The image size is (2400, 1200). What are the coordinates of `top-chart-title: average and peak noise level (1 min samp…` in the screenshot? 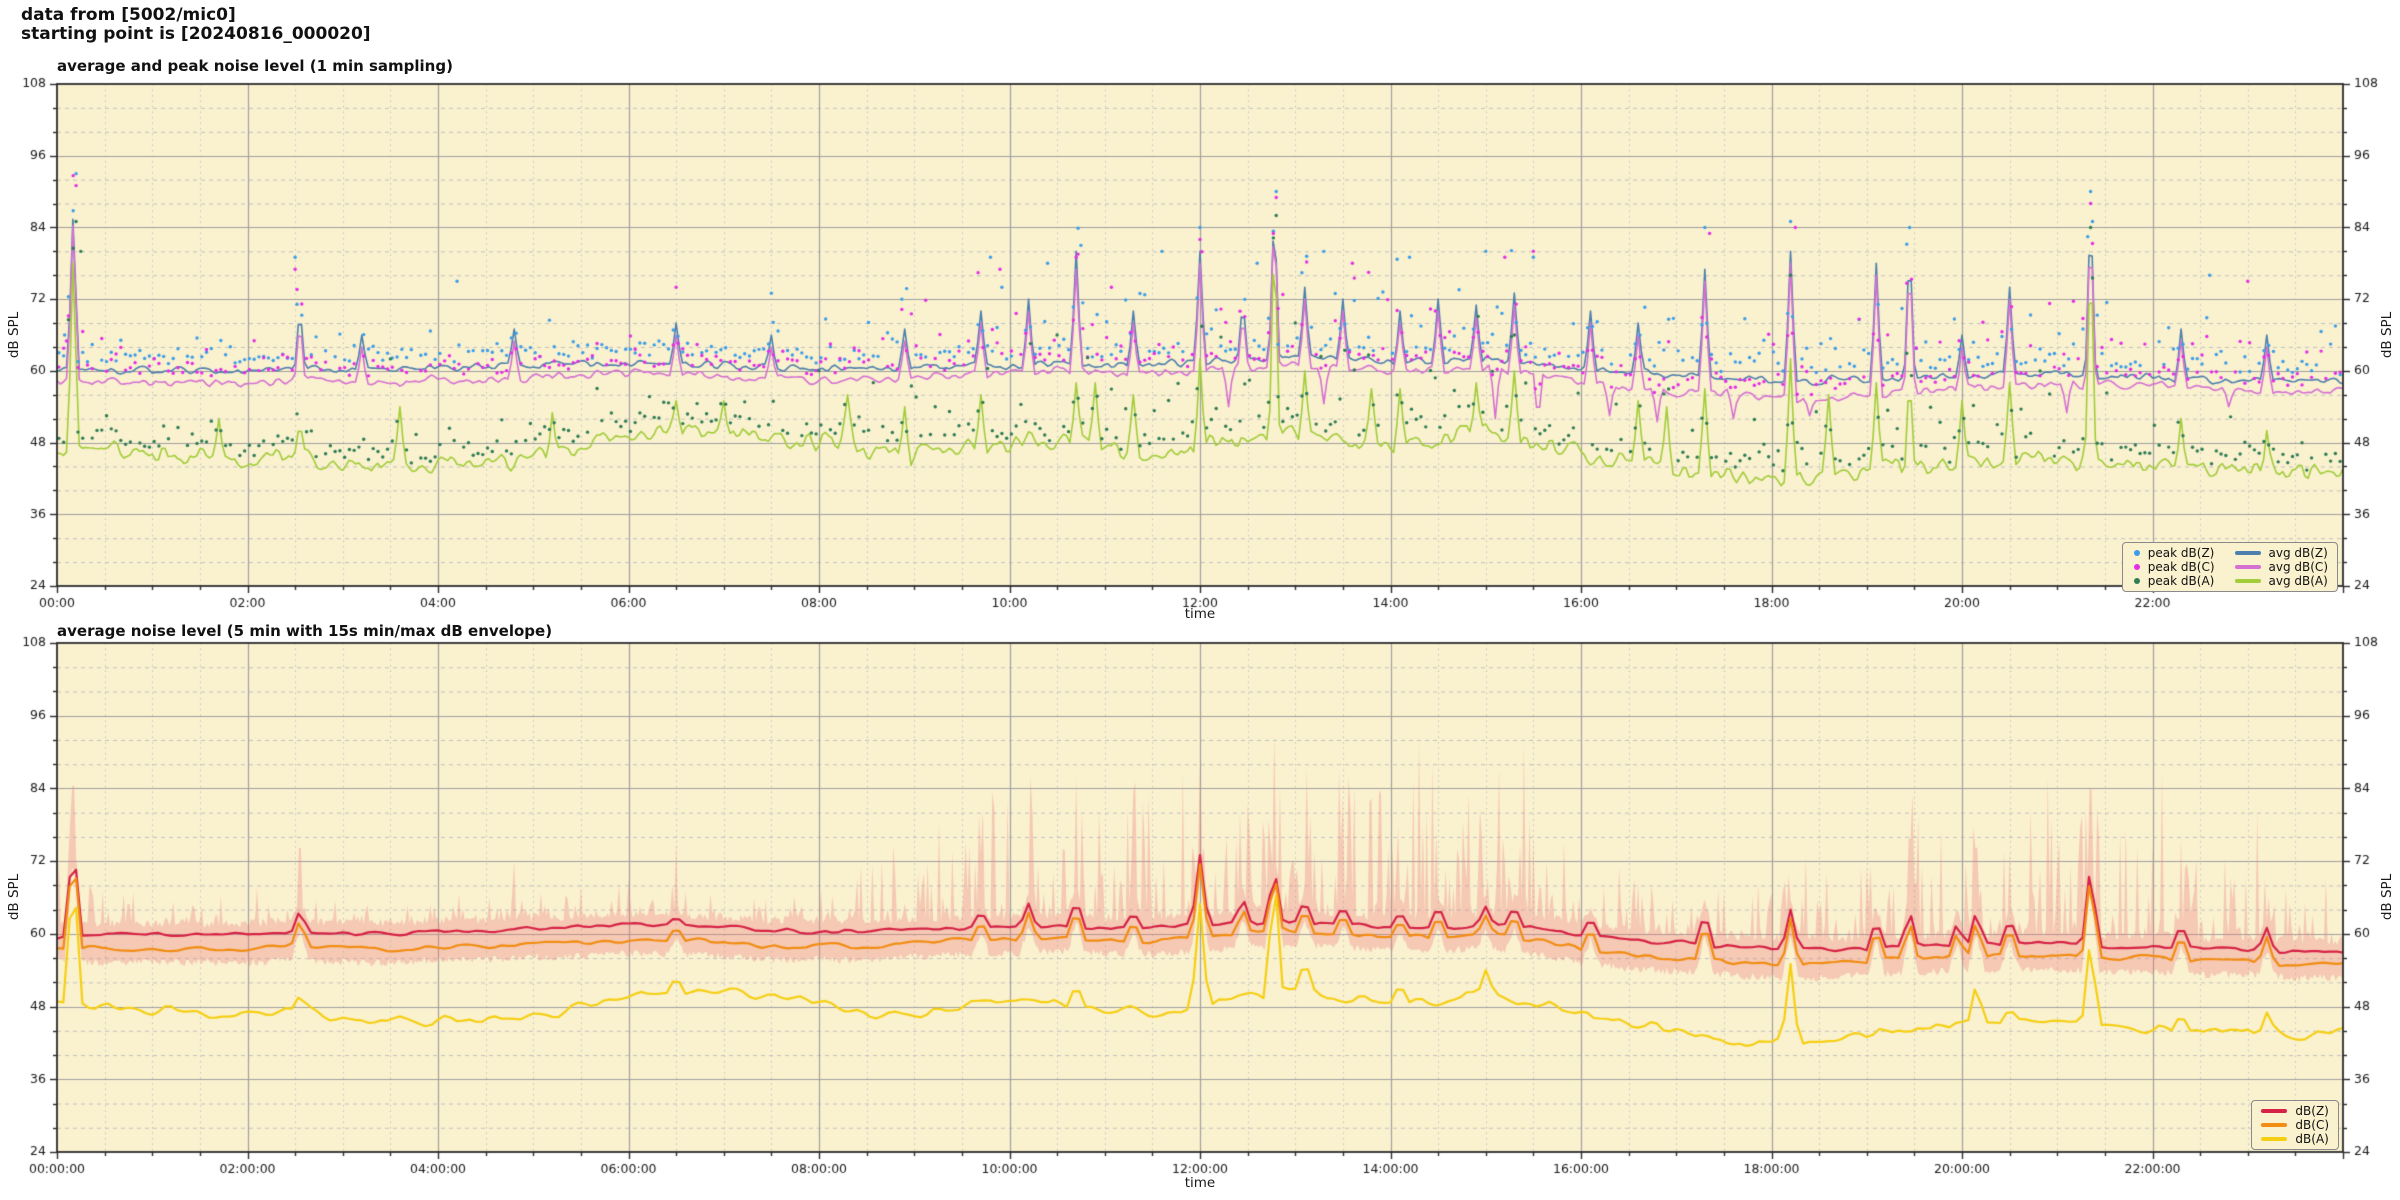 It's located at (255, 66).